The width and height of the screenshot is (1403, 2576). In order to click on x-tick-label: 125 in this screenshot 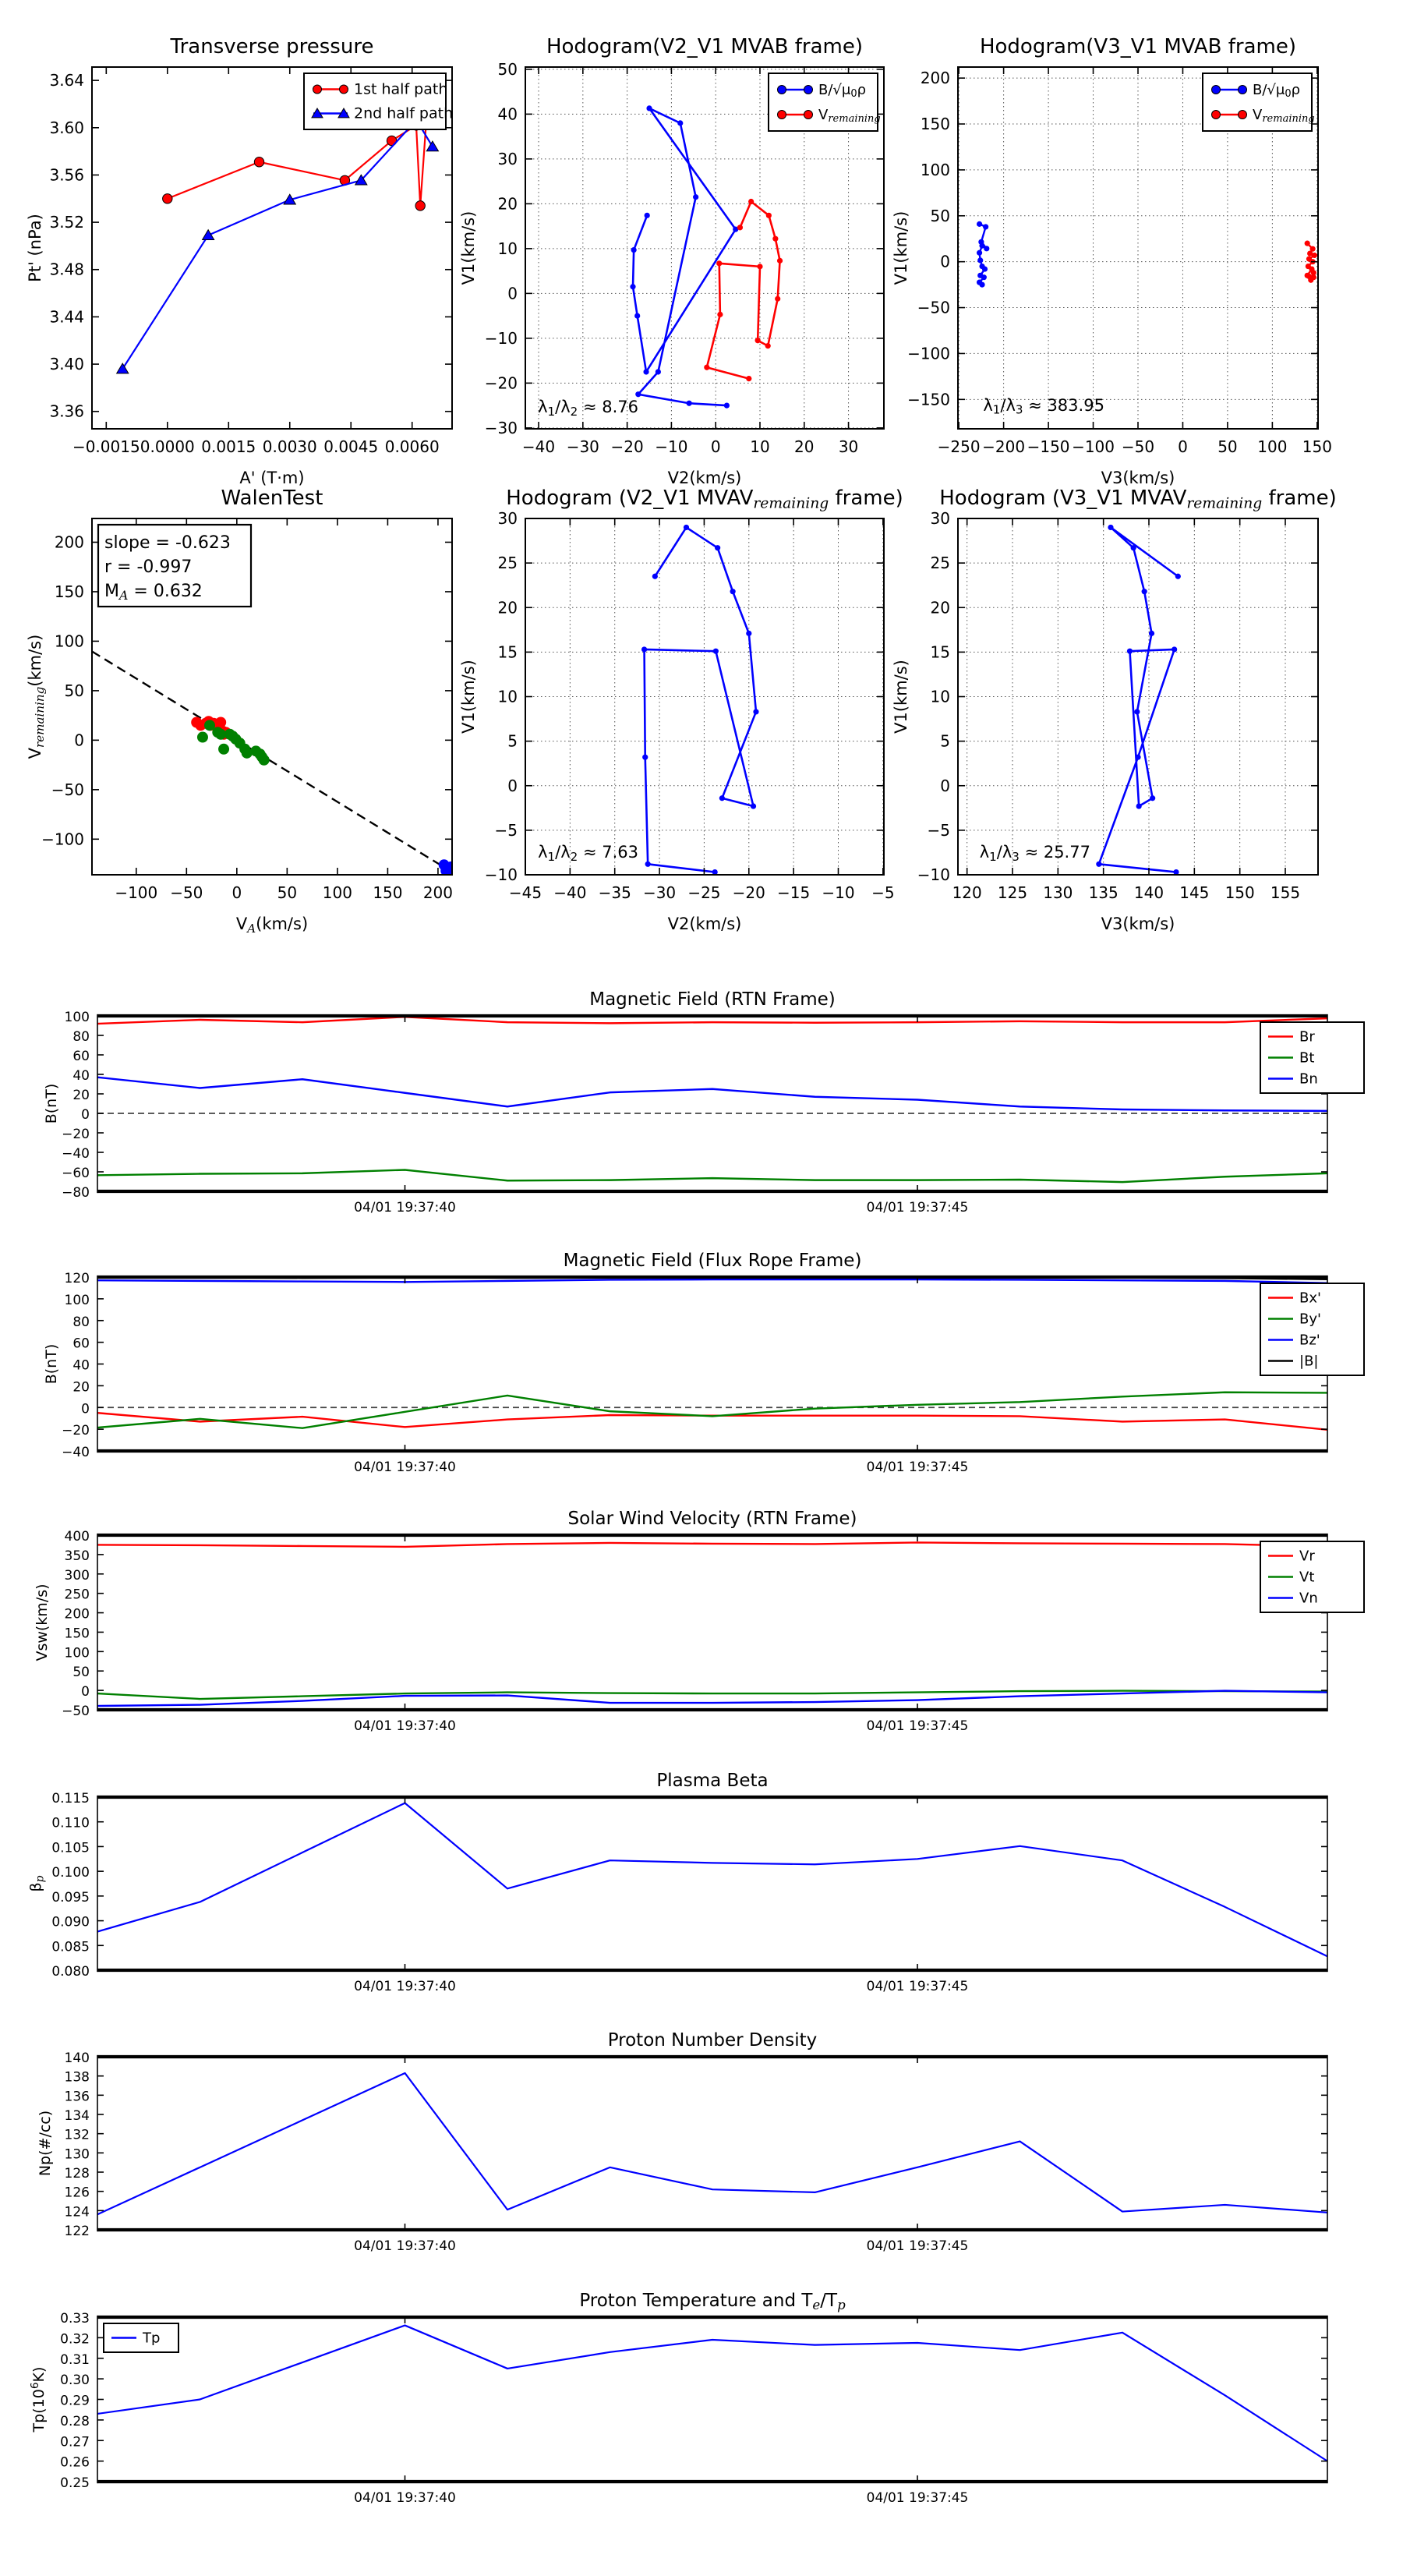, I will do `click(1012, 893)`.